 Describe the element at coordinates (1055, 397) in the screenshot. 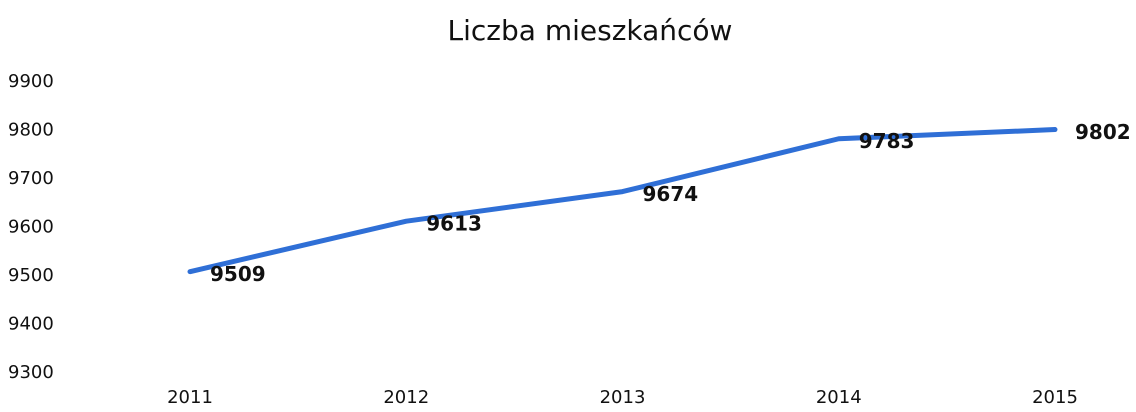

I see `x-tick-label: 2015` at that location.